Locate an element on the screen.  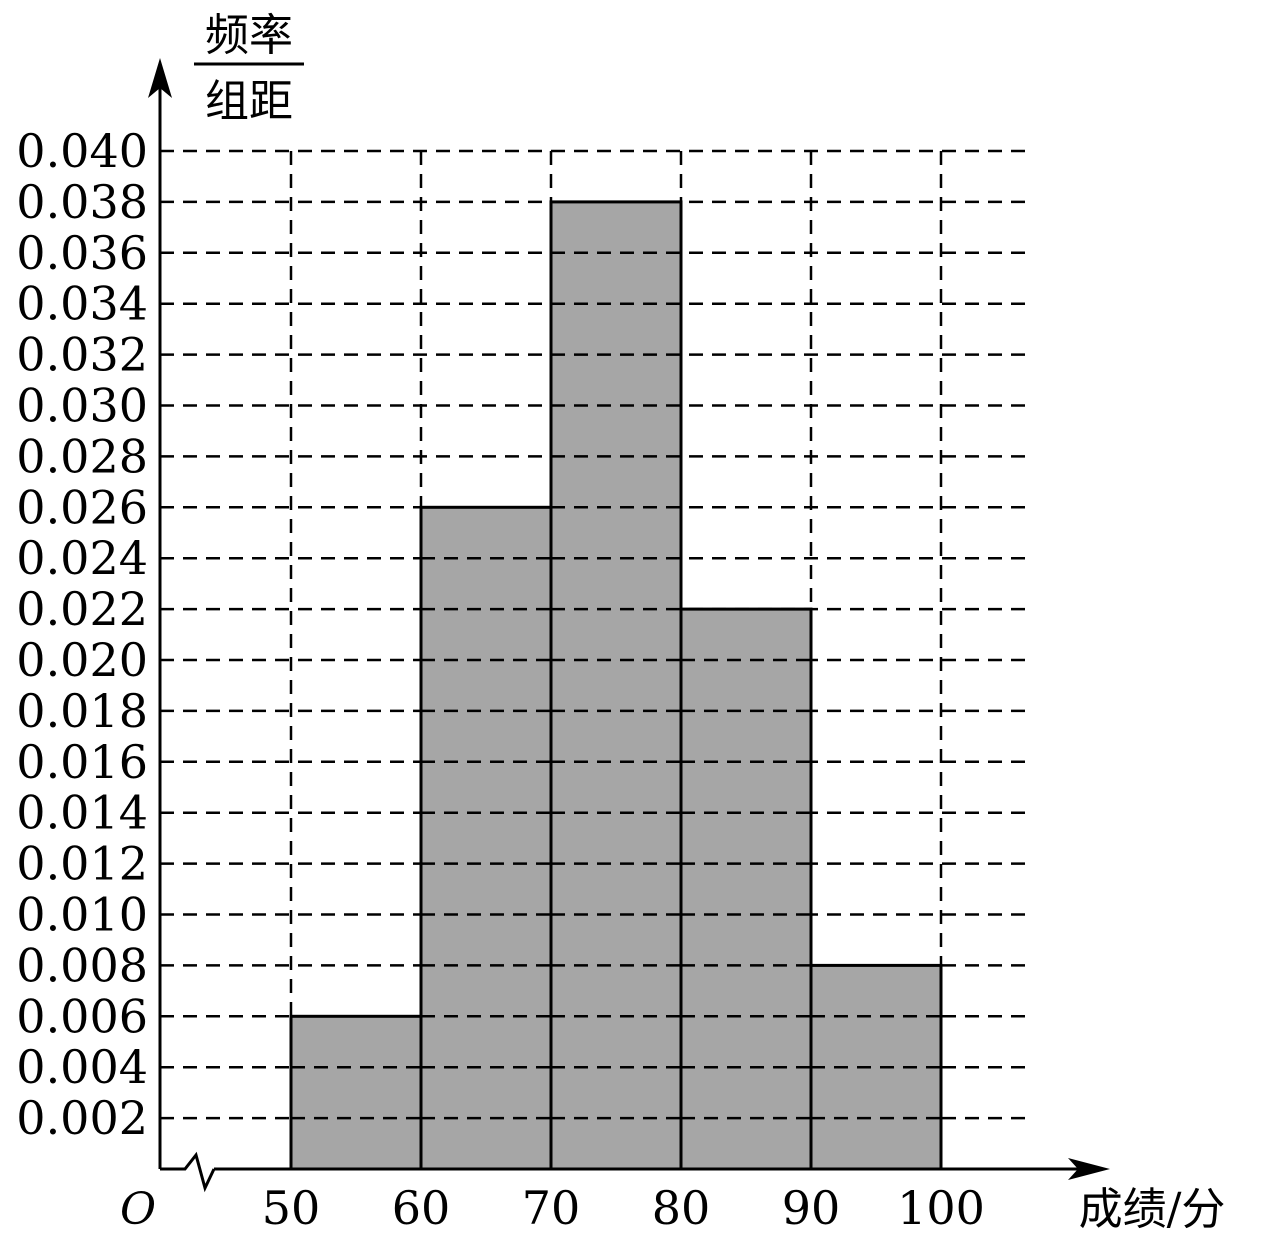
y-tick-label: 0.030 is located at coordinates (82, 406).